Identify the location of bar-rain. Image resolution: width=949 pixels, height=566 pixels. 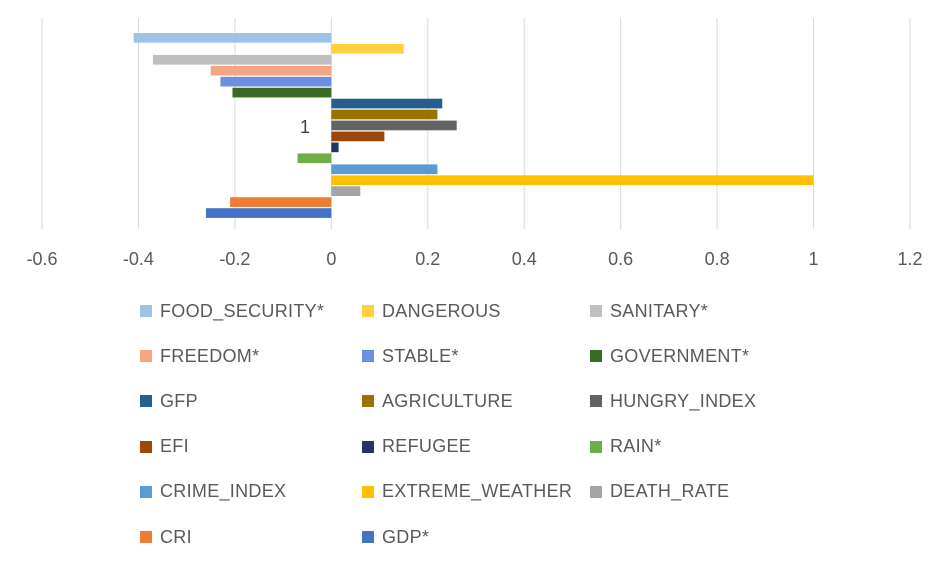
(314, 158).